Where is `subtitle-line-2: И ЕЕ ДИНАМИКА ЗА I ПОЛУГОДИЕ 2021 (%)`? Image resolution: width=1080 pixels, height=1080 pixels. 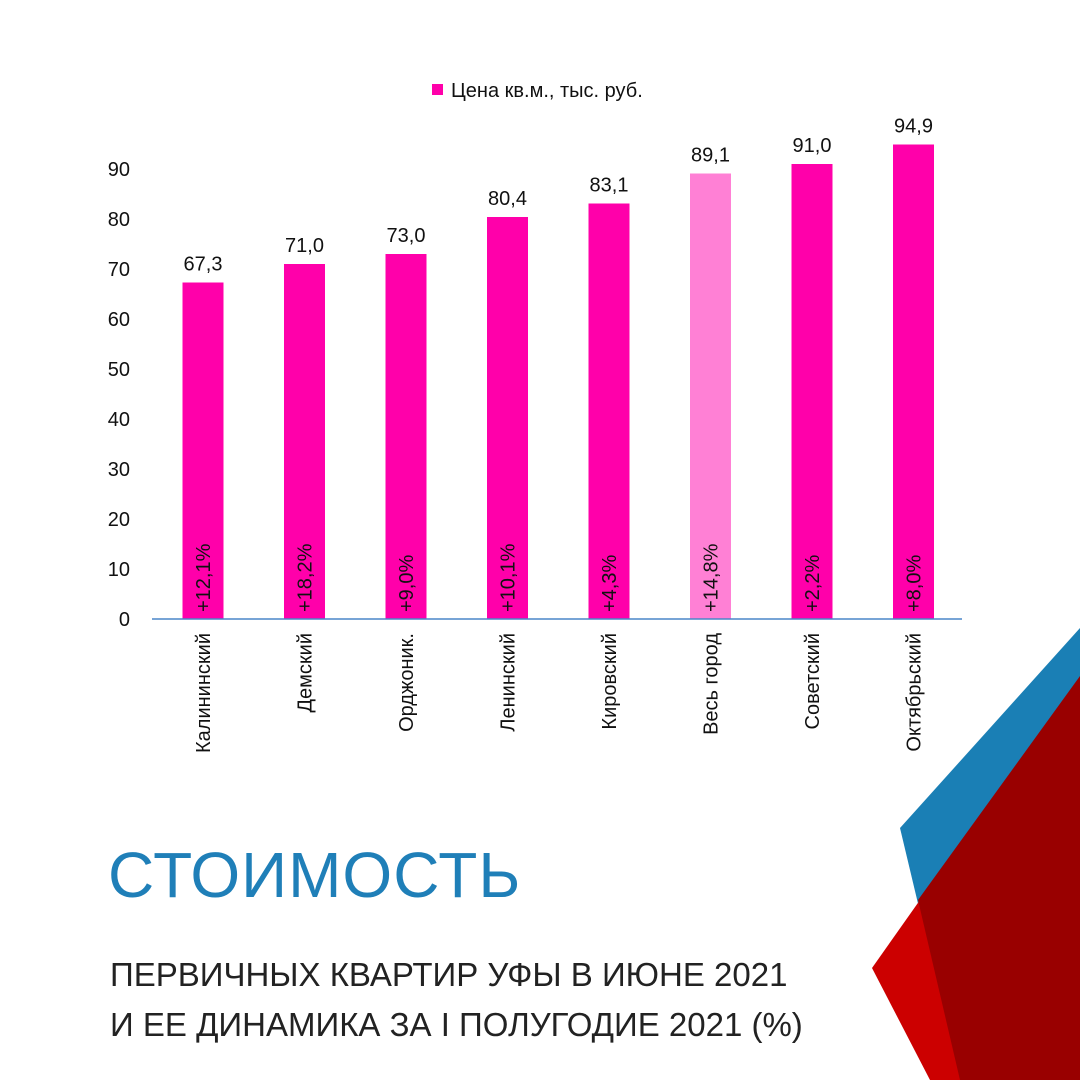
subtitle-line-2: И ЕЕ ДИНАМИКА ЗА I ПОЛУГОДИЕ 2021 (%) is located at coordinates (456, 1024).